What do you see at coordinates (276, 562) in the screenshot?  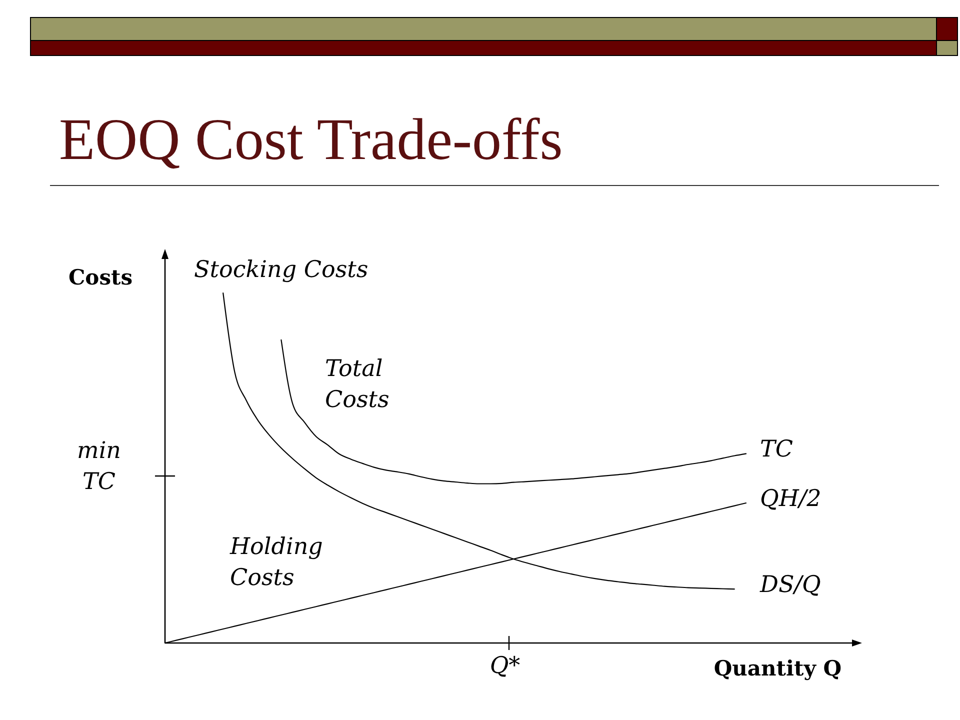 I see `annotation: Holding Costs` at bounding box center [276, 562].